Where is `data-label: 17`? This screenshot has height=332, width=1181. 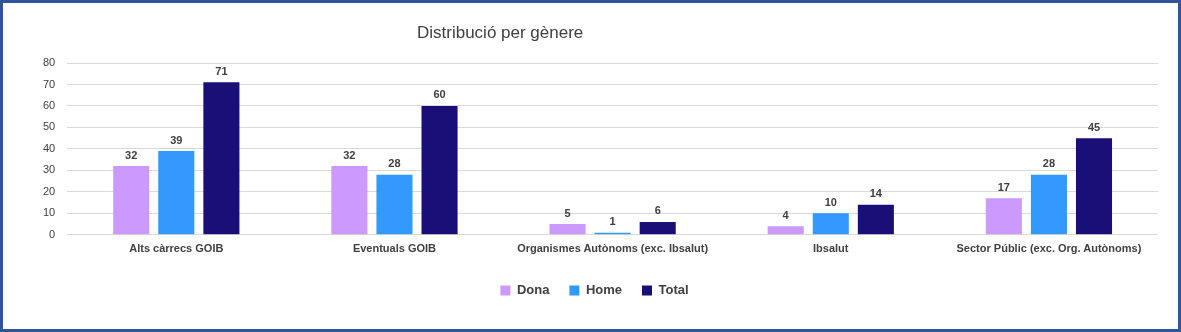 data-label: 17 is located at coordinates (1003, 186).